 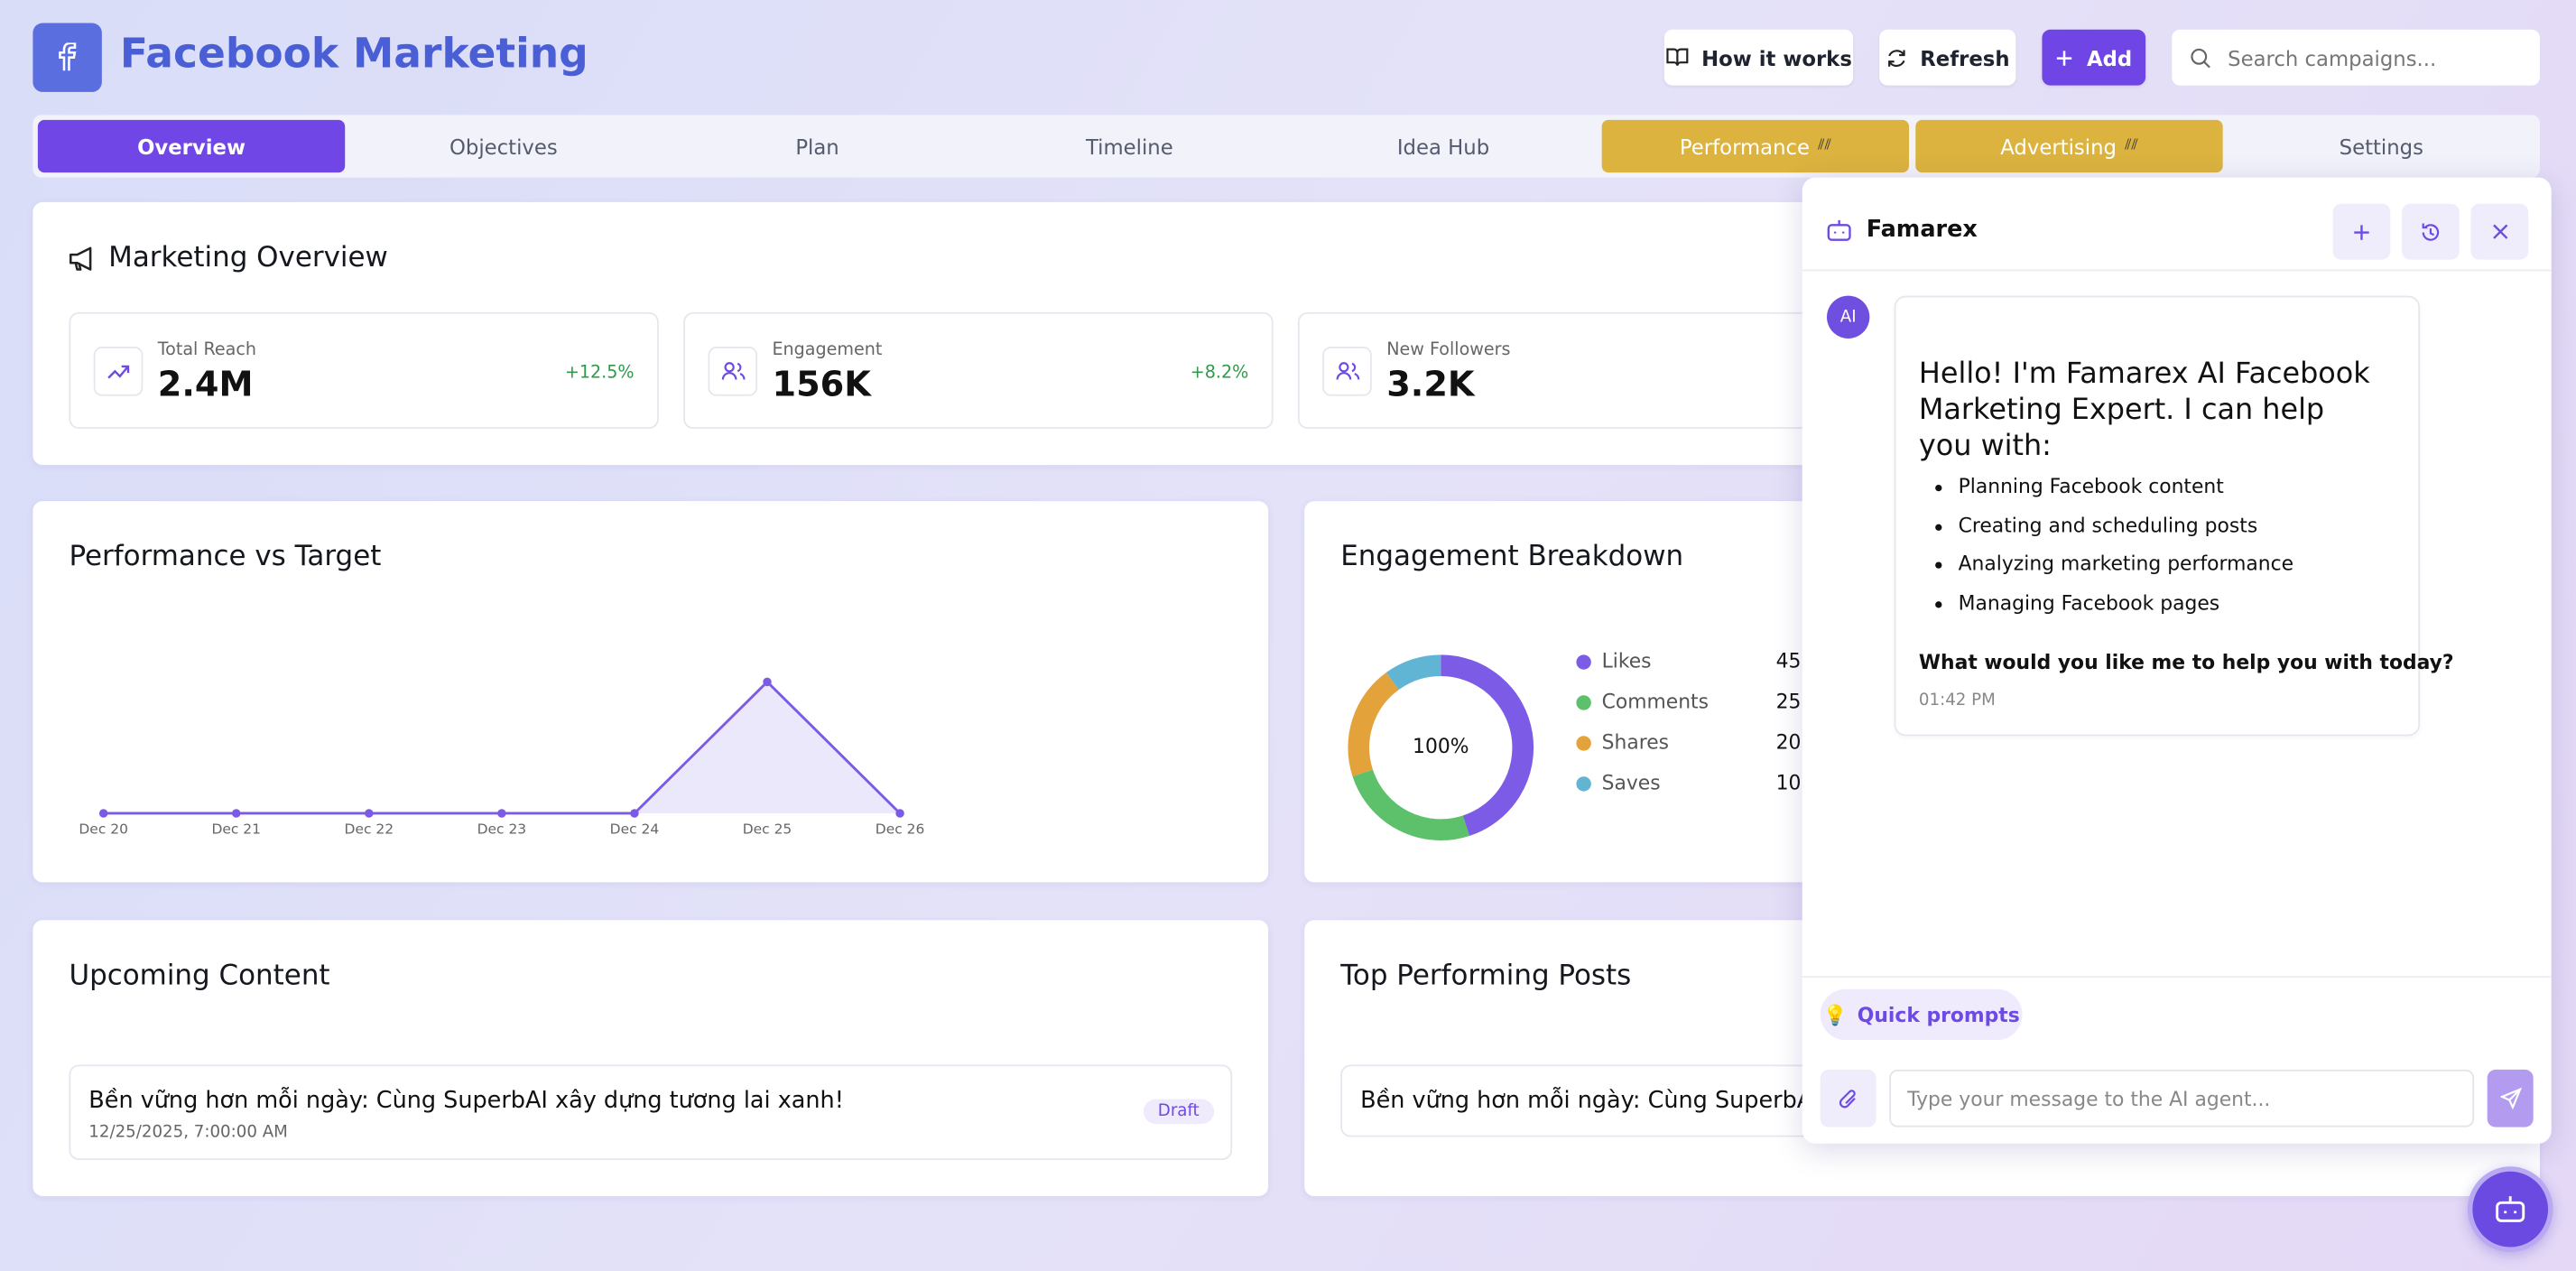 I want to click on metric-change: +12.5%, so click(x=600, y=374).